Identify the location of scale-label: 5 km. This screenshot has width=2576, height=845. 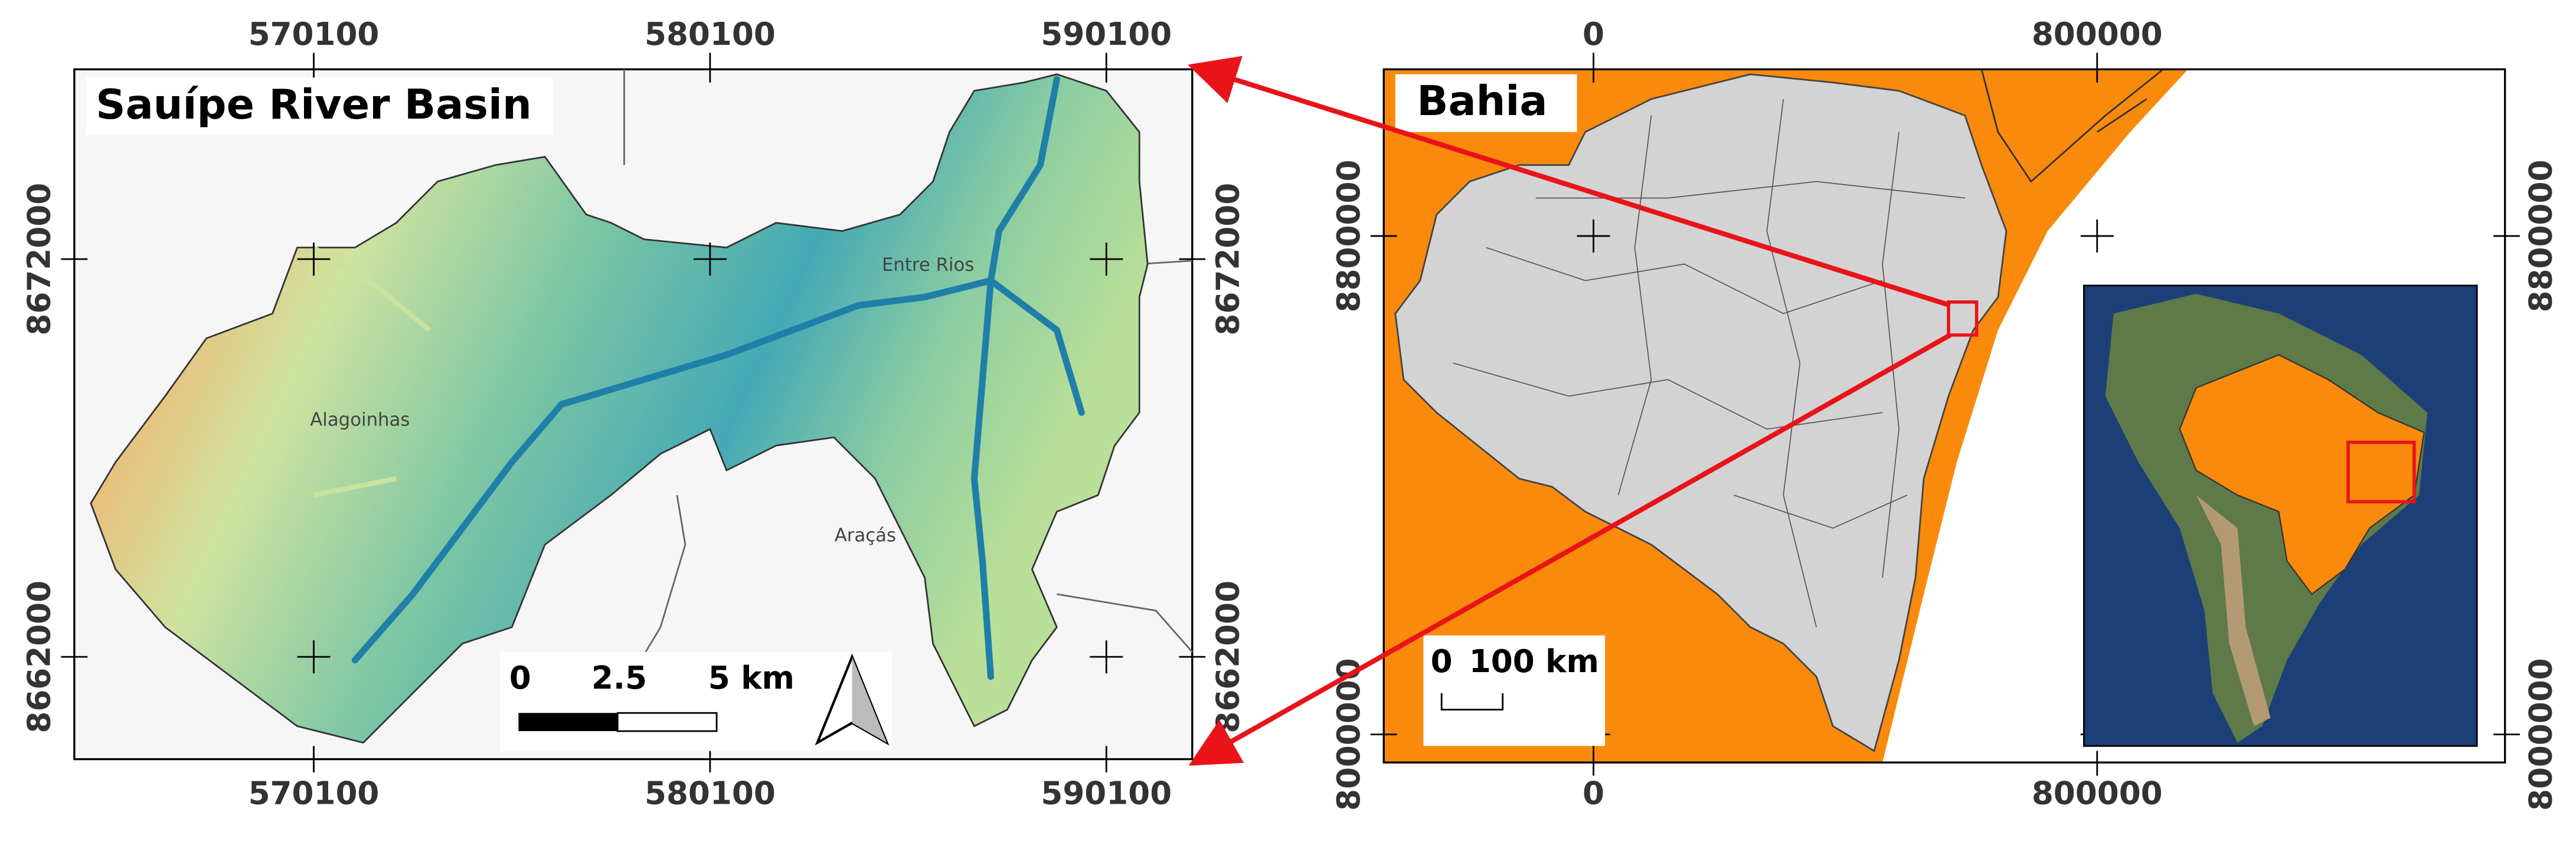
(751, 678).